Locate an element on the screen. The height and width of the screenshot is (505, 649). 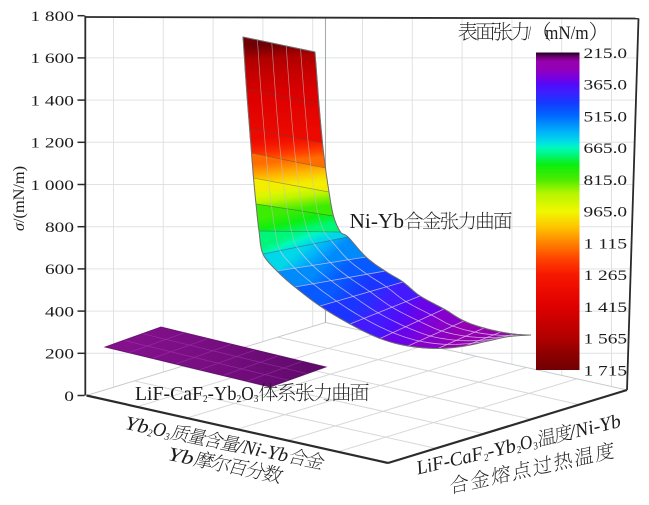
svg-text: 400 is located at coordinates (60, 311).